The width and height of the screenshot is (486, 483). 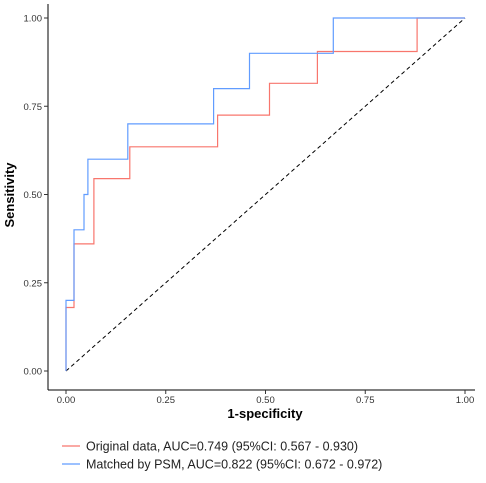 I want to click on x-tick-label: 0.50, so click(x=265, y=400).